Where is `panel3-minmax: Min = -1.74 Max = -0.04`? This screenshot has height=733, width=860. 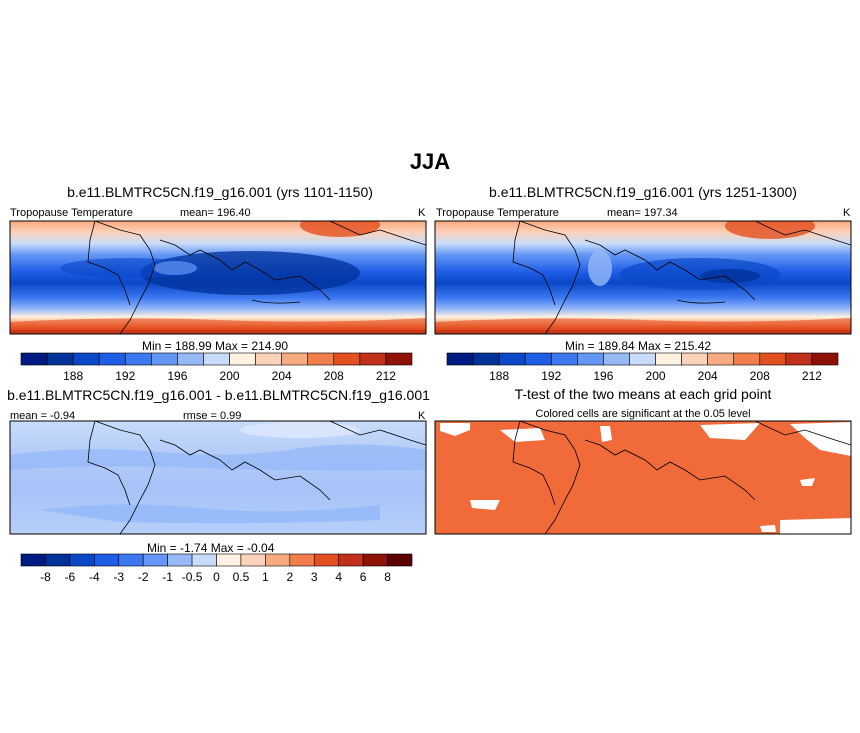 panel3-minmax: Min = -1.74 Max = -0.04 is located at coordinates (211, 548).